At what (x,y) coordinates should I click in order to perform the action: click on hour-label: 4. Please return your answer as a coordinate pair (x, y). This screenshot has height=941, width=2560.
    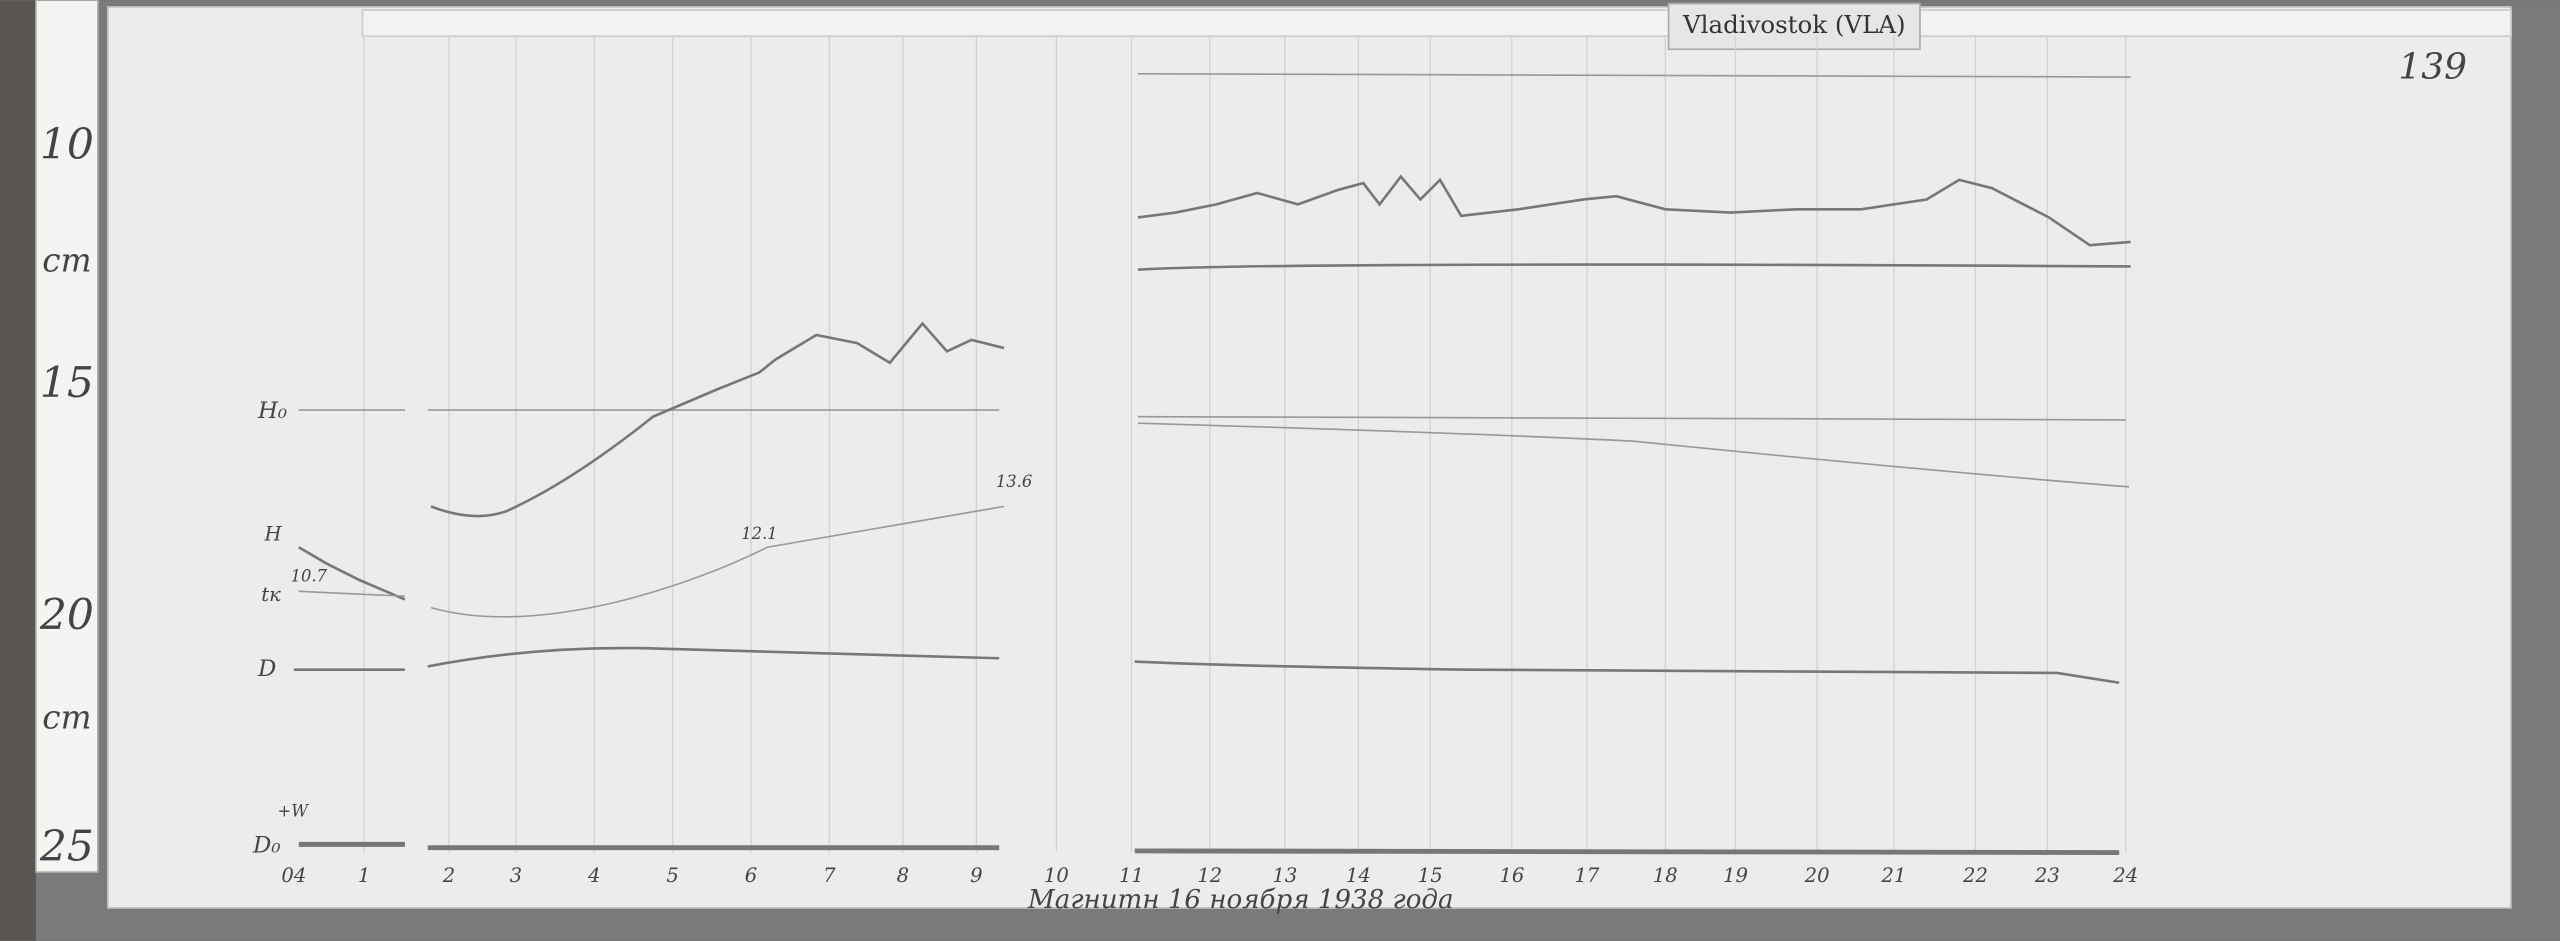
    Looking at the image, I should click on (593, 875).